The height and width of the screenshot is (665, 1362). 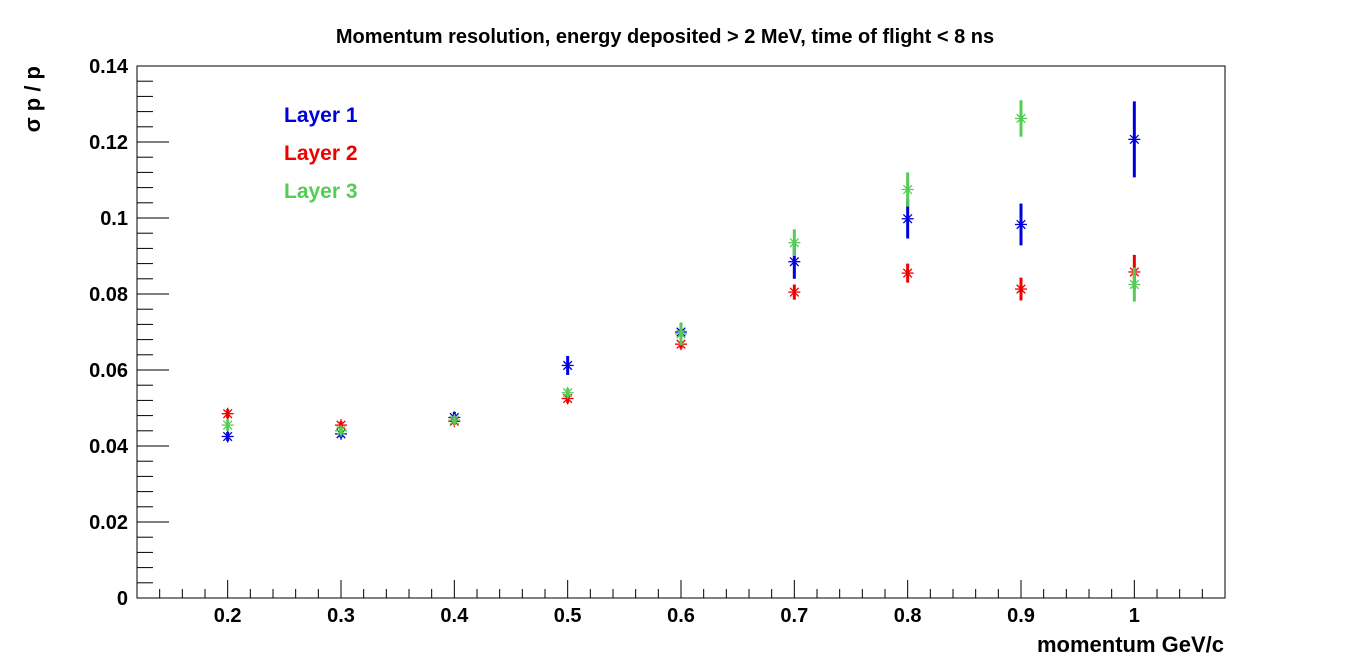 What do you see at coordinates (341, 616) in the screenshot?
I see `x-tick-label: 0.3` at bounding box center [341, 616].